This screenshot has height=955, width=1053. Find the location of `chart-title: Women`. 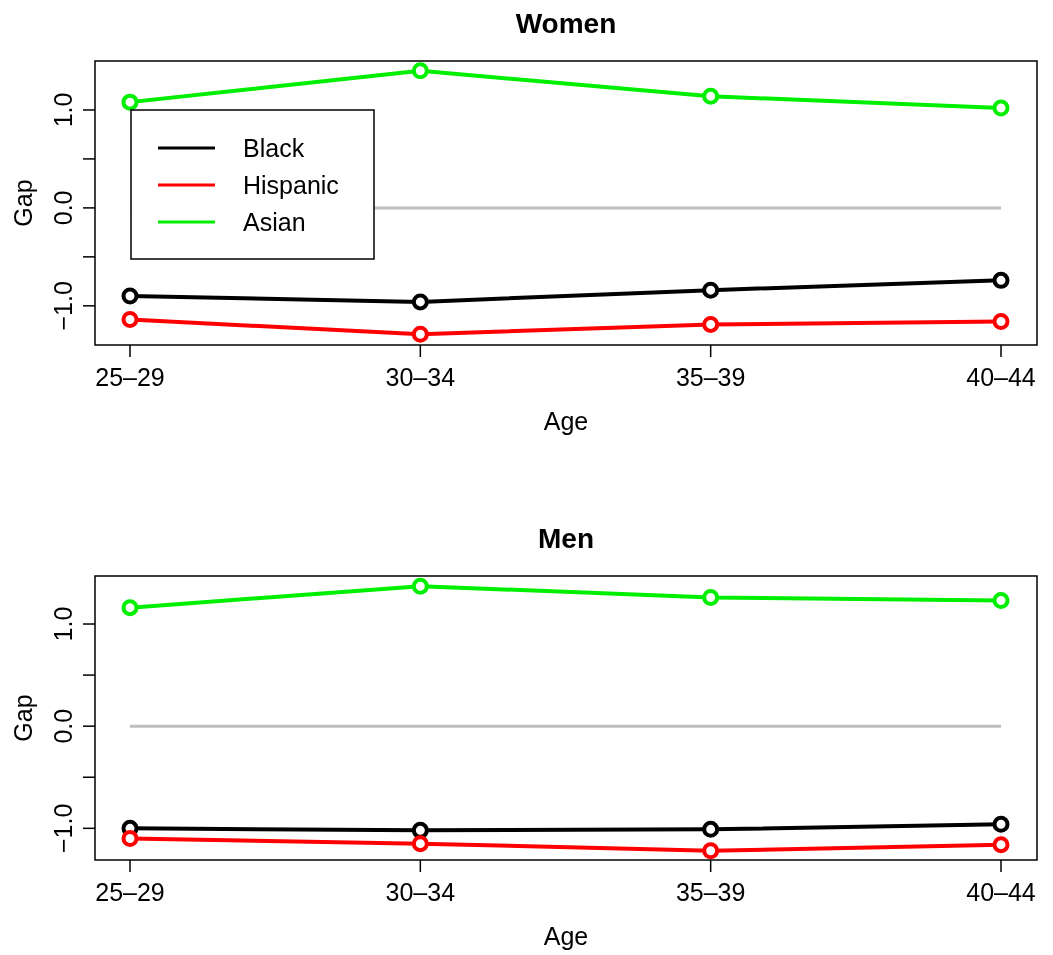

chart-title: Women is located at coordinates (566, 23).